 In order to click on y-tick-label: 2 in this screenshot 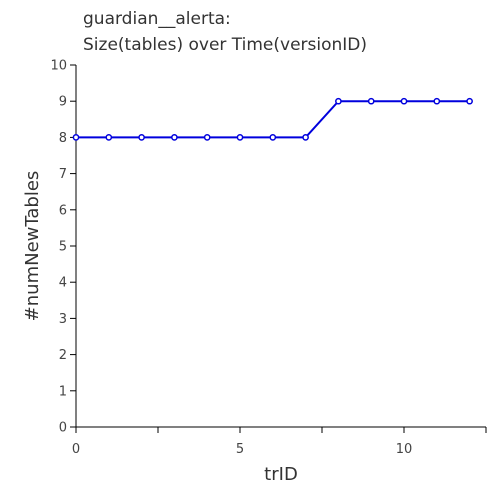, I will do `click(63, 355)`.